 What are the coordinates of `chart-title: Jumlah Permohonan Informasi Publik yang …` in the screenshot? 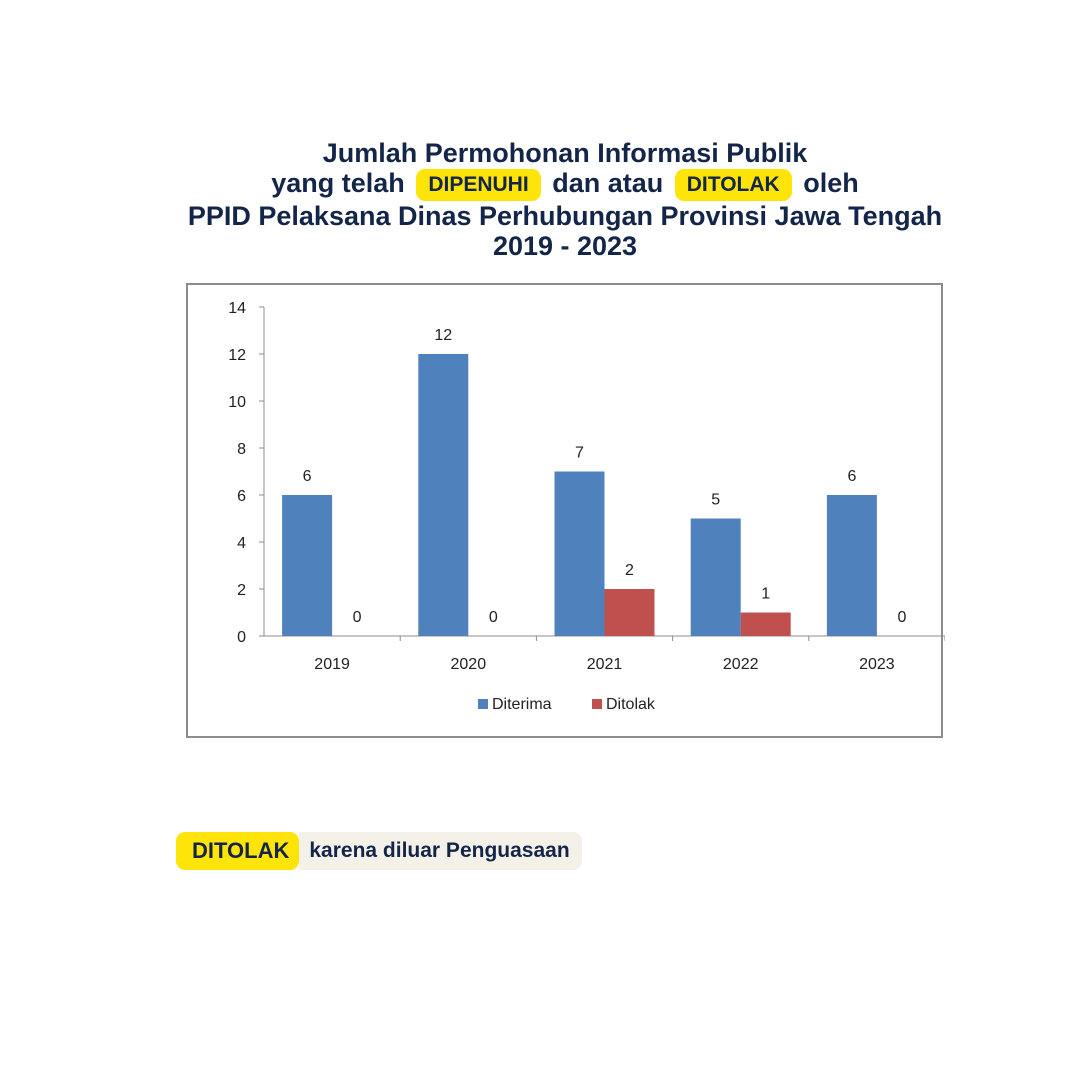 It's located at (565, 199).